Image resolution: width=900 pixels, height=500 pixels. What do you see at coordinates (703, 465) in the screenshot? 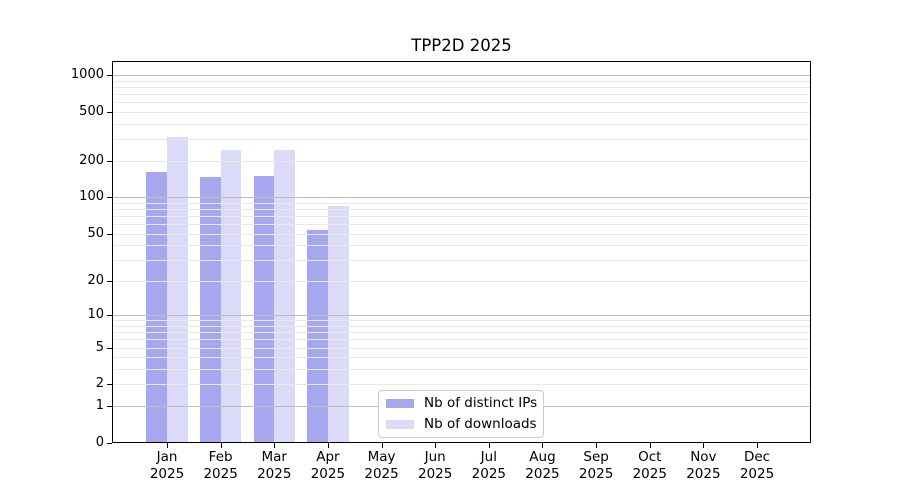
I see `x-tick-label: Nov 2025` at bounding box center [703, 465].